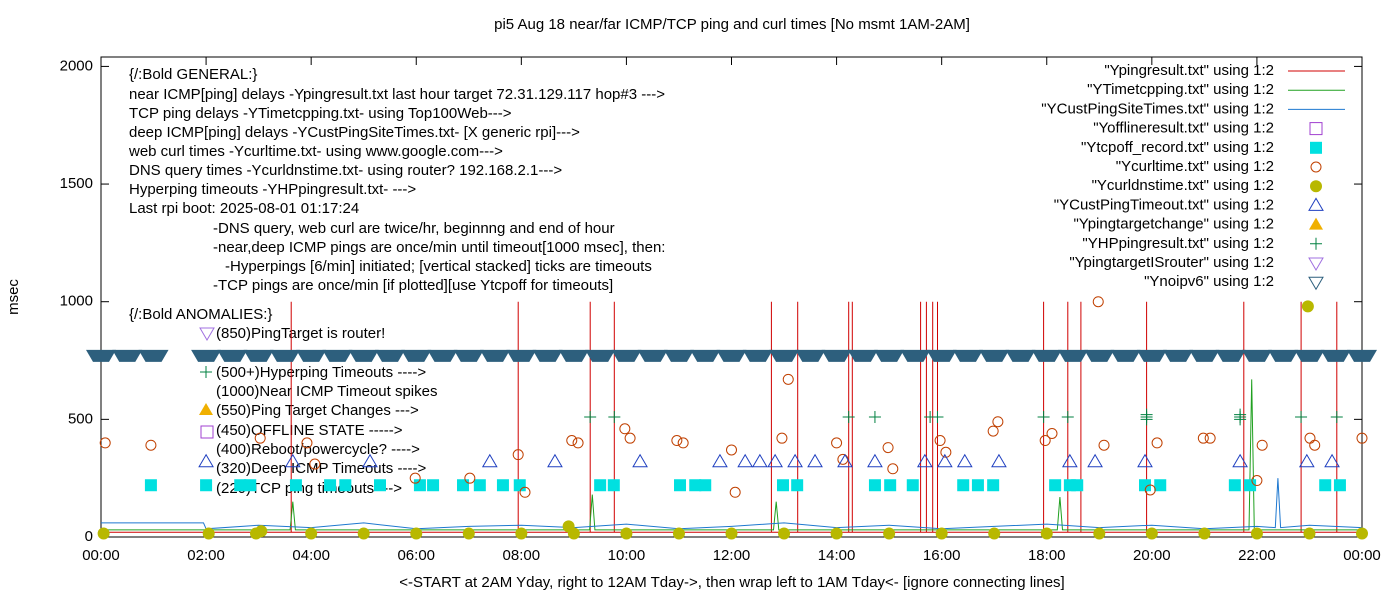 This screenshot has height=600, width=1400. I want to click on annotation: (450)OFFLINE STATE ----->, so click(309, 430).